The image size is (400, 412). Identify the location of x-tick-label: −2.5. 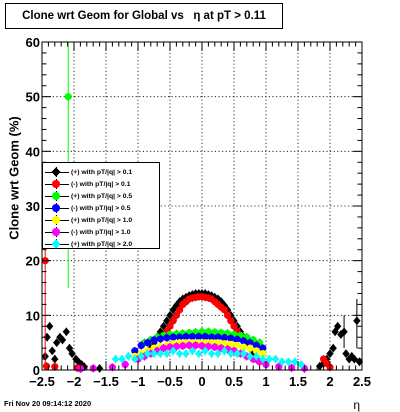
(42, 381).